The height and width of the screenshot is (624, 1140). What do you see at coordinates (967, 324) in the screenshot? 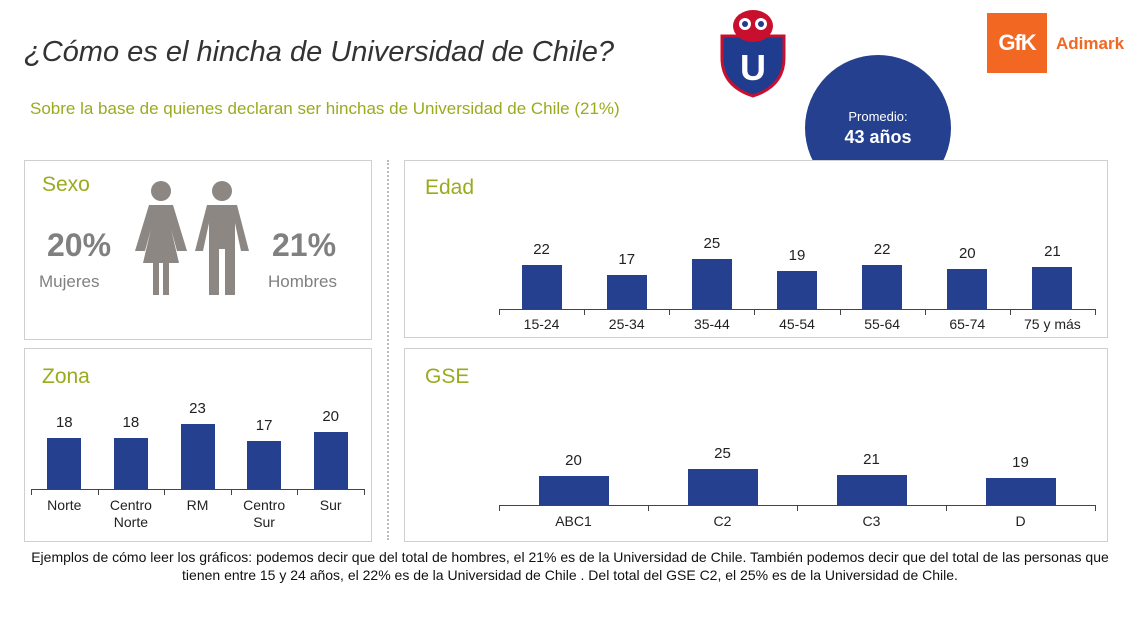
I see `category-label: 65-74` at bounding box center [967, 324].